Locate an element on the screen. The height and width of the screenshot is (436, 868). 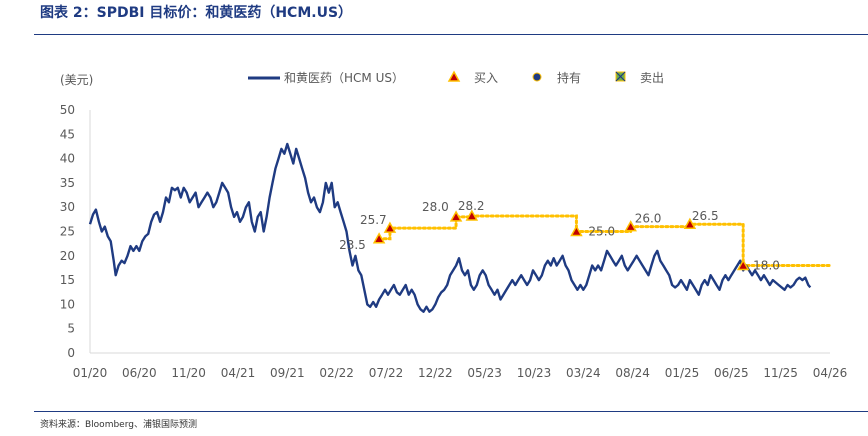
y-tick-label: 0 is located at coordinates (71, 353).